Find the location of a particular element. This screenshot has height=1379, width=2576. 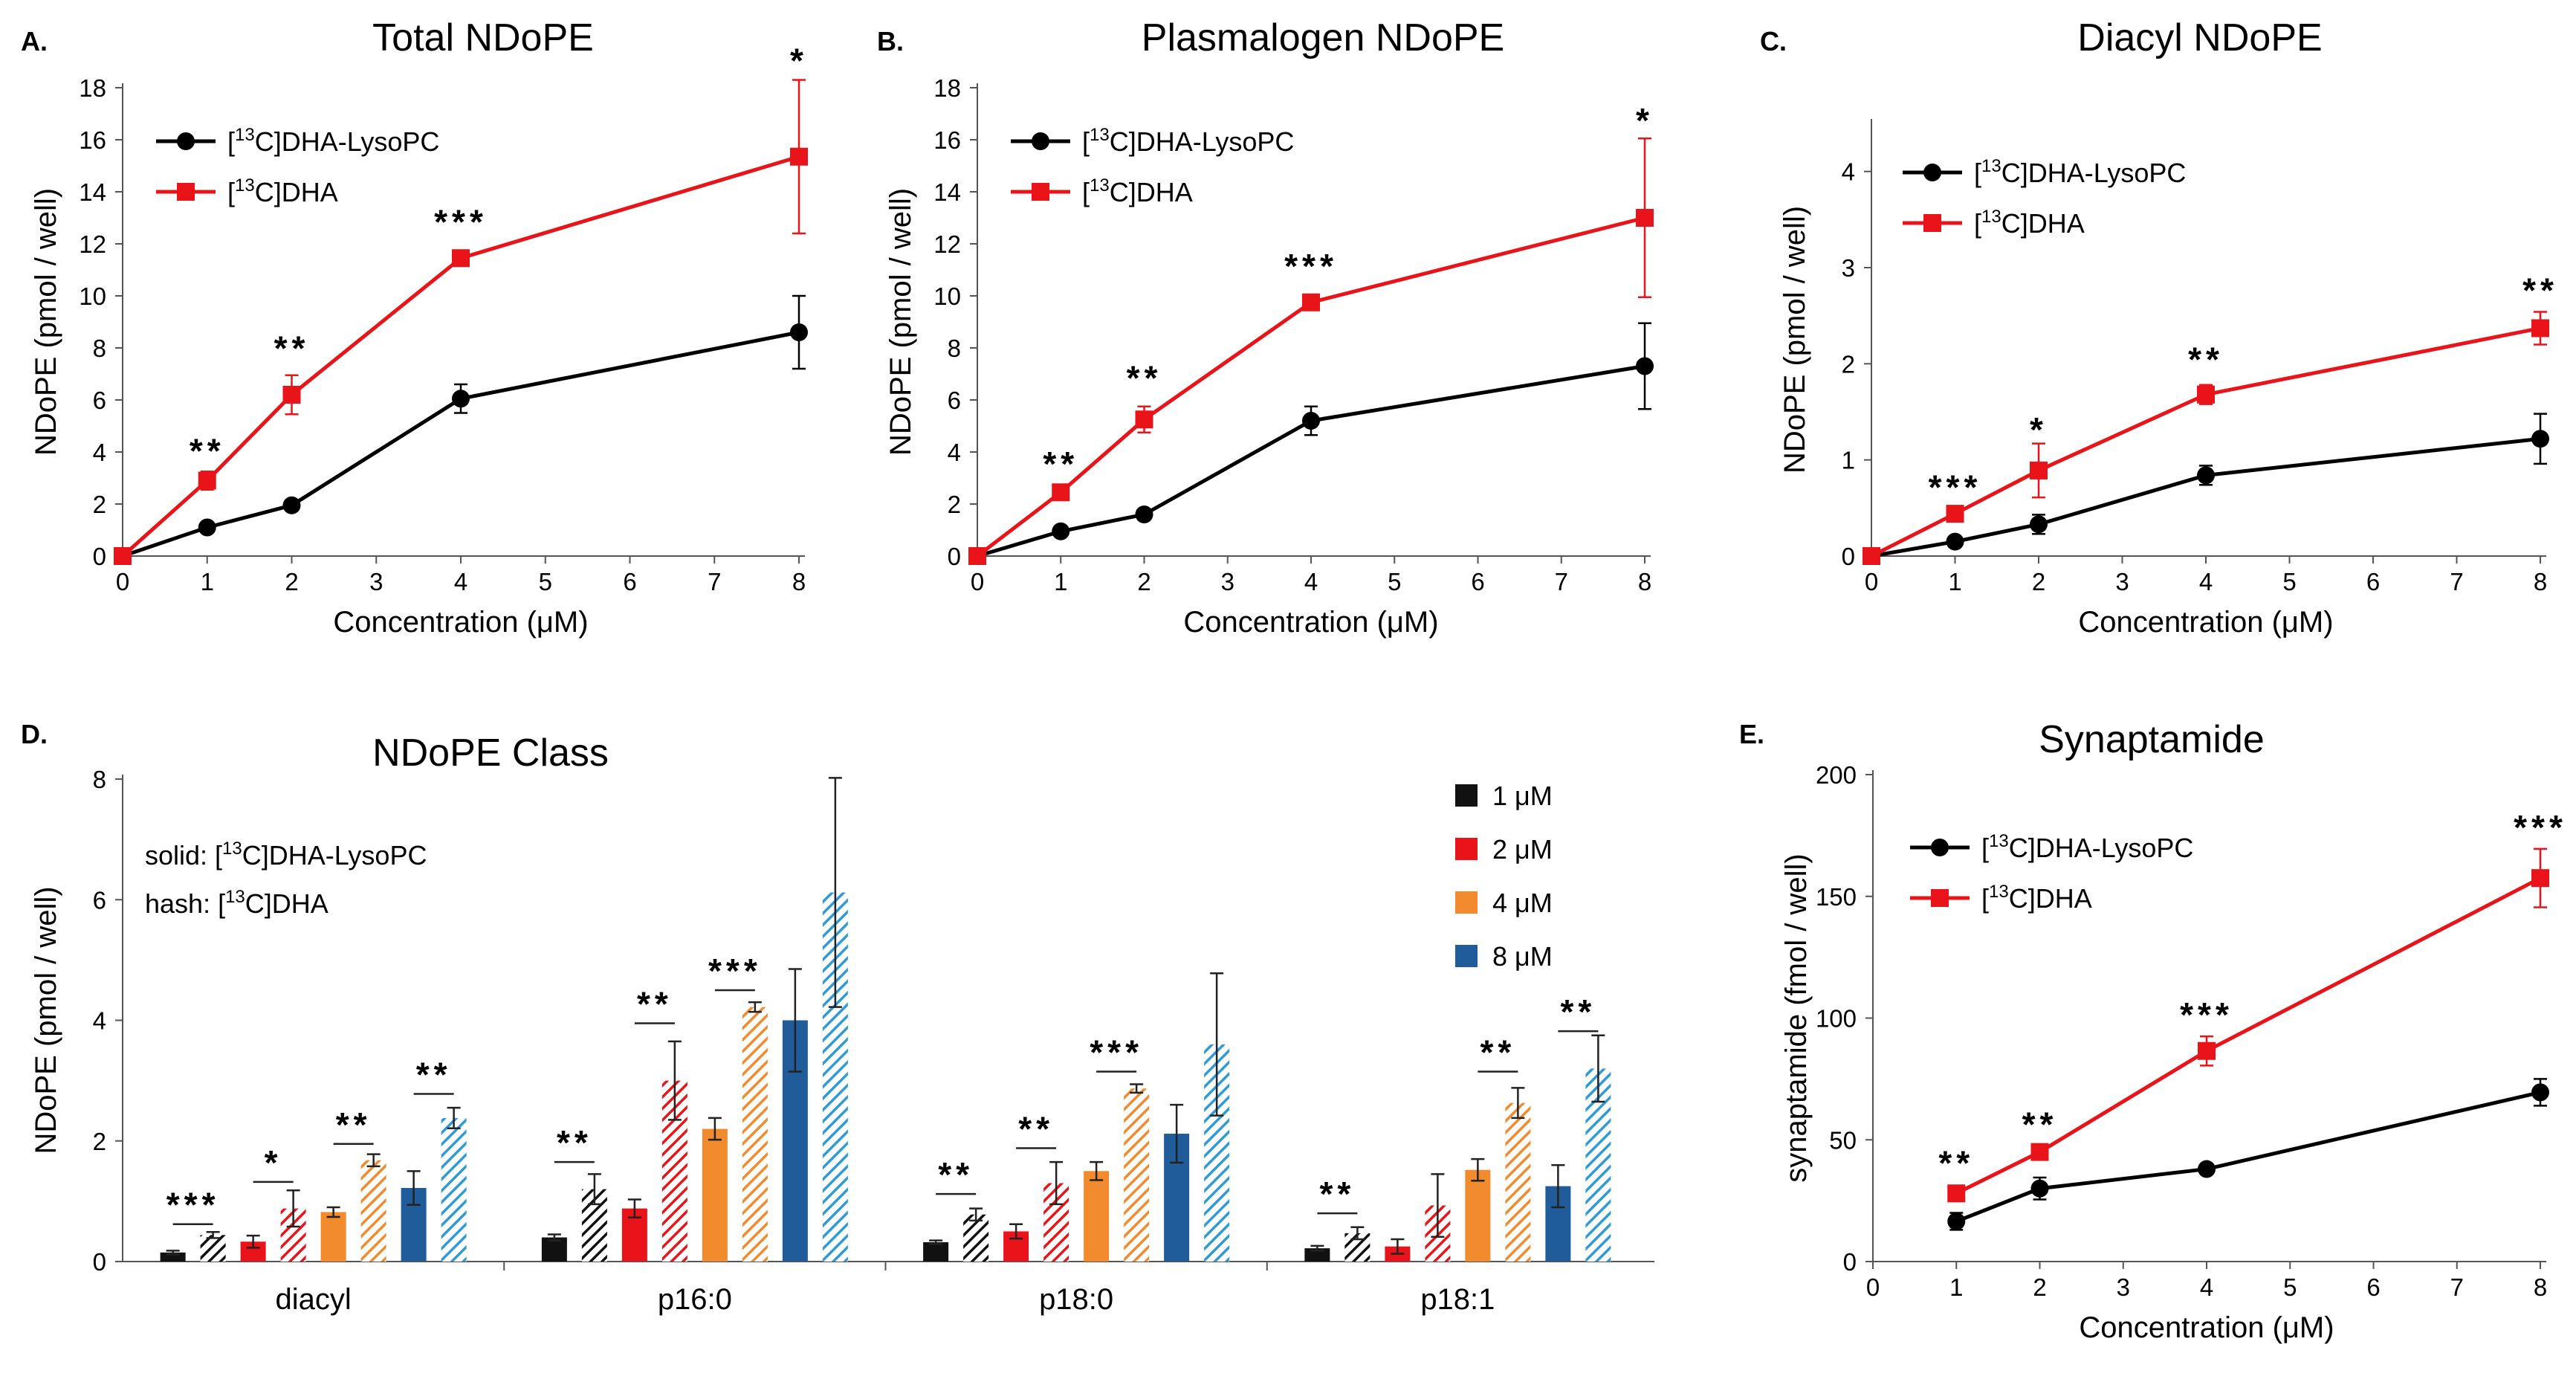

y-tick-label: 100 is located at coordinates (1836, 1019).